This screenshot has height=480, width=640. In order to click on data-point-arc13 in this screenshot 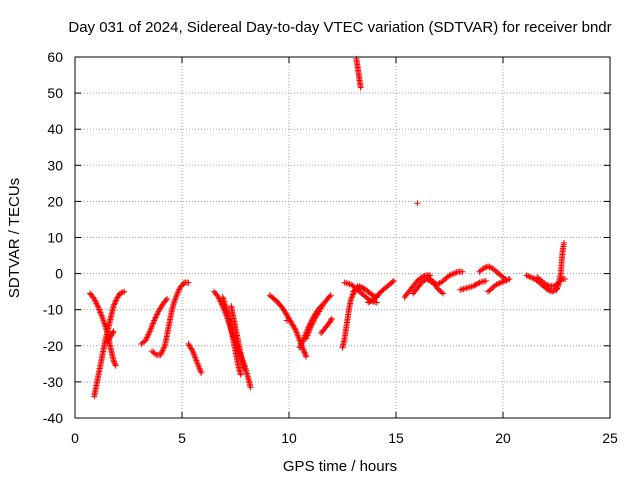, I will do `click(289, 320)`.